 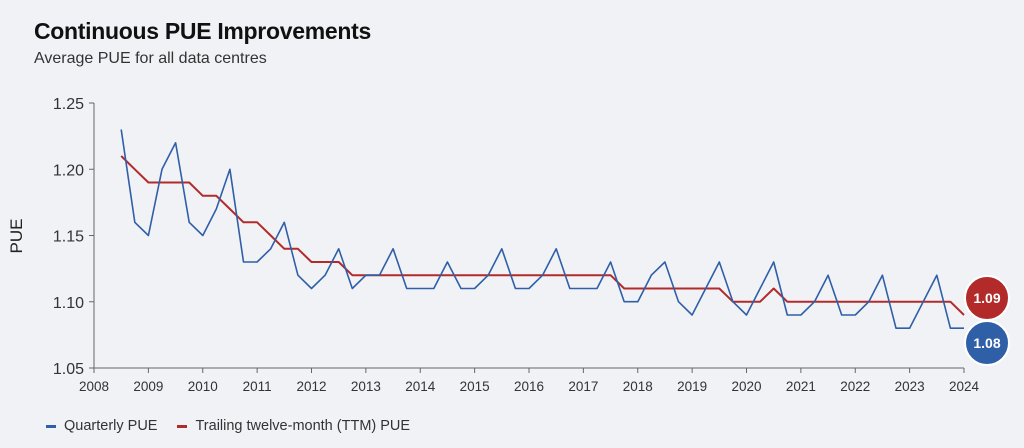 I want to click on y-axis-label: PUE, so click(x=16, y=236).